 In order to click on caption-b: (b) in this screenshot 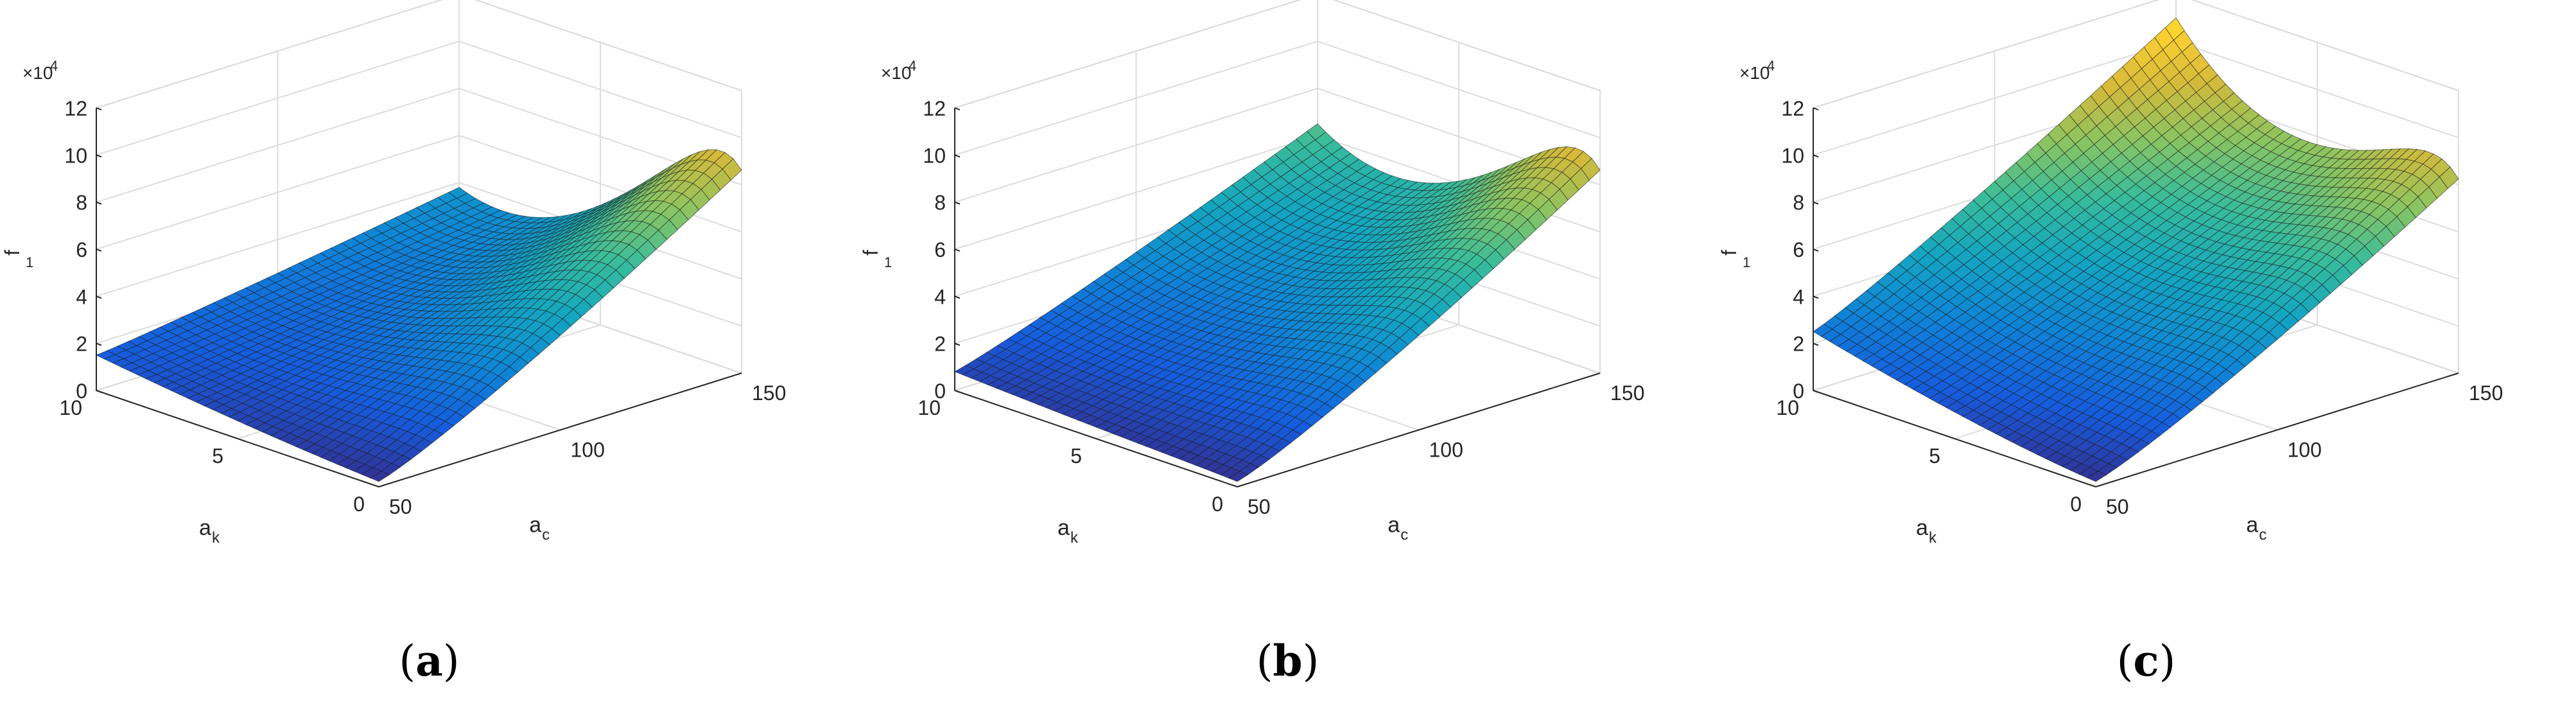, I will do `click(1287, 661)`.